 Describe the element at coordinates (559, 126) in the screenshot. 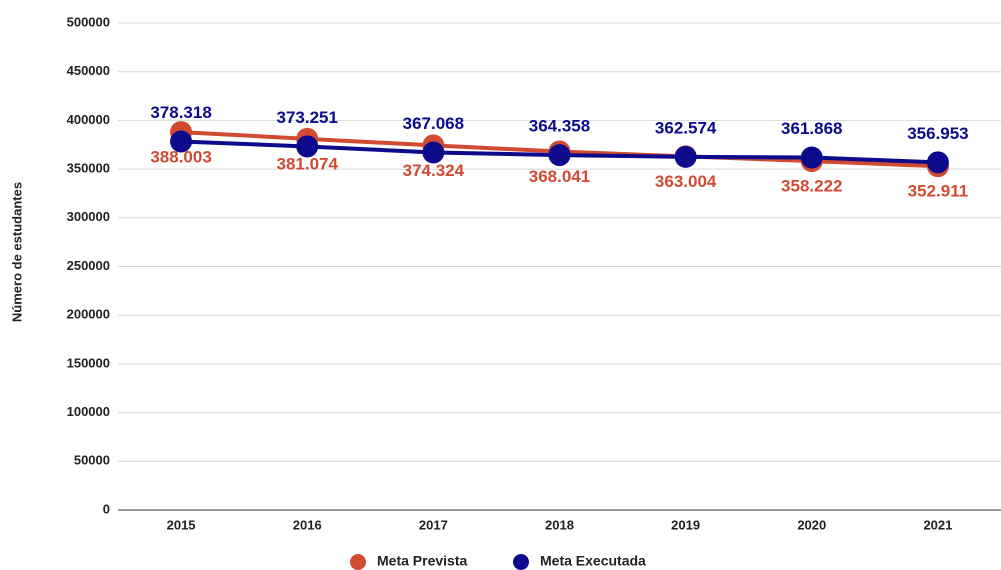

I see `data-label: 364.358` at that location.